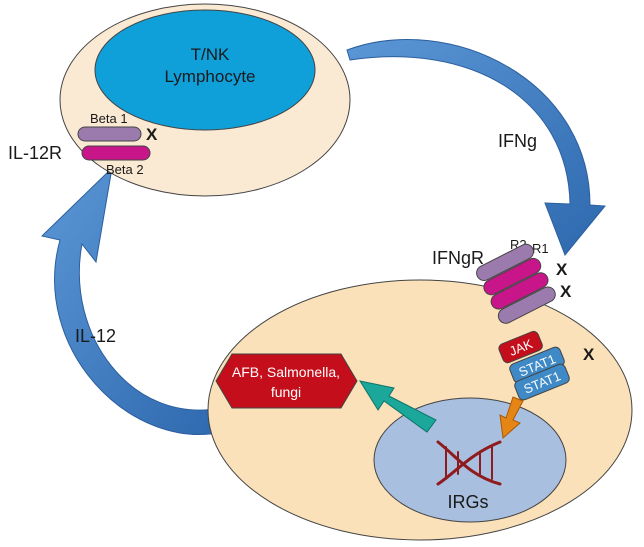 The width and height of the screenshot is (644, 547). Describe the element at coordinates (505, 262) in the screenshot. I see `ifngr-r2-bar-top` at that location.